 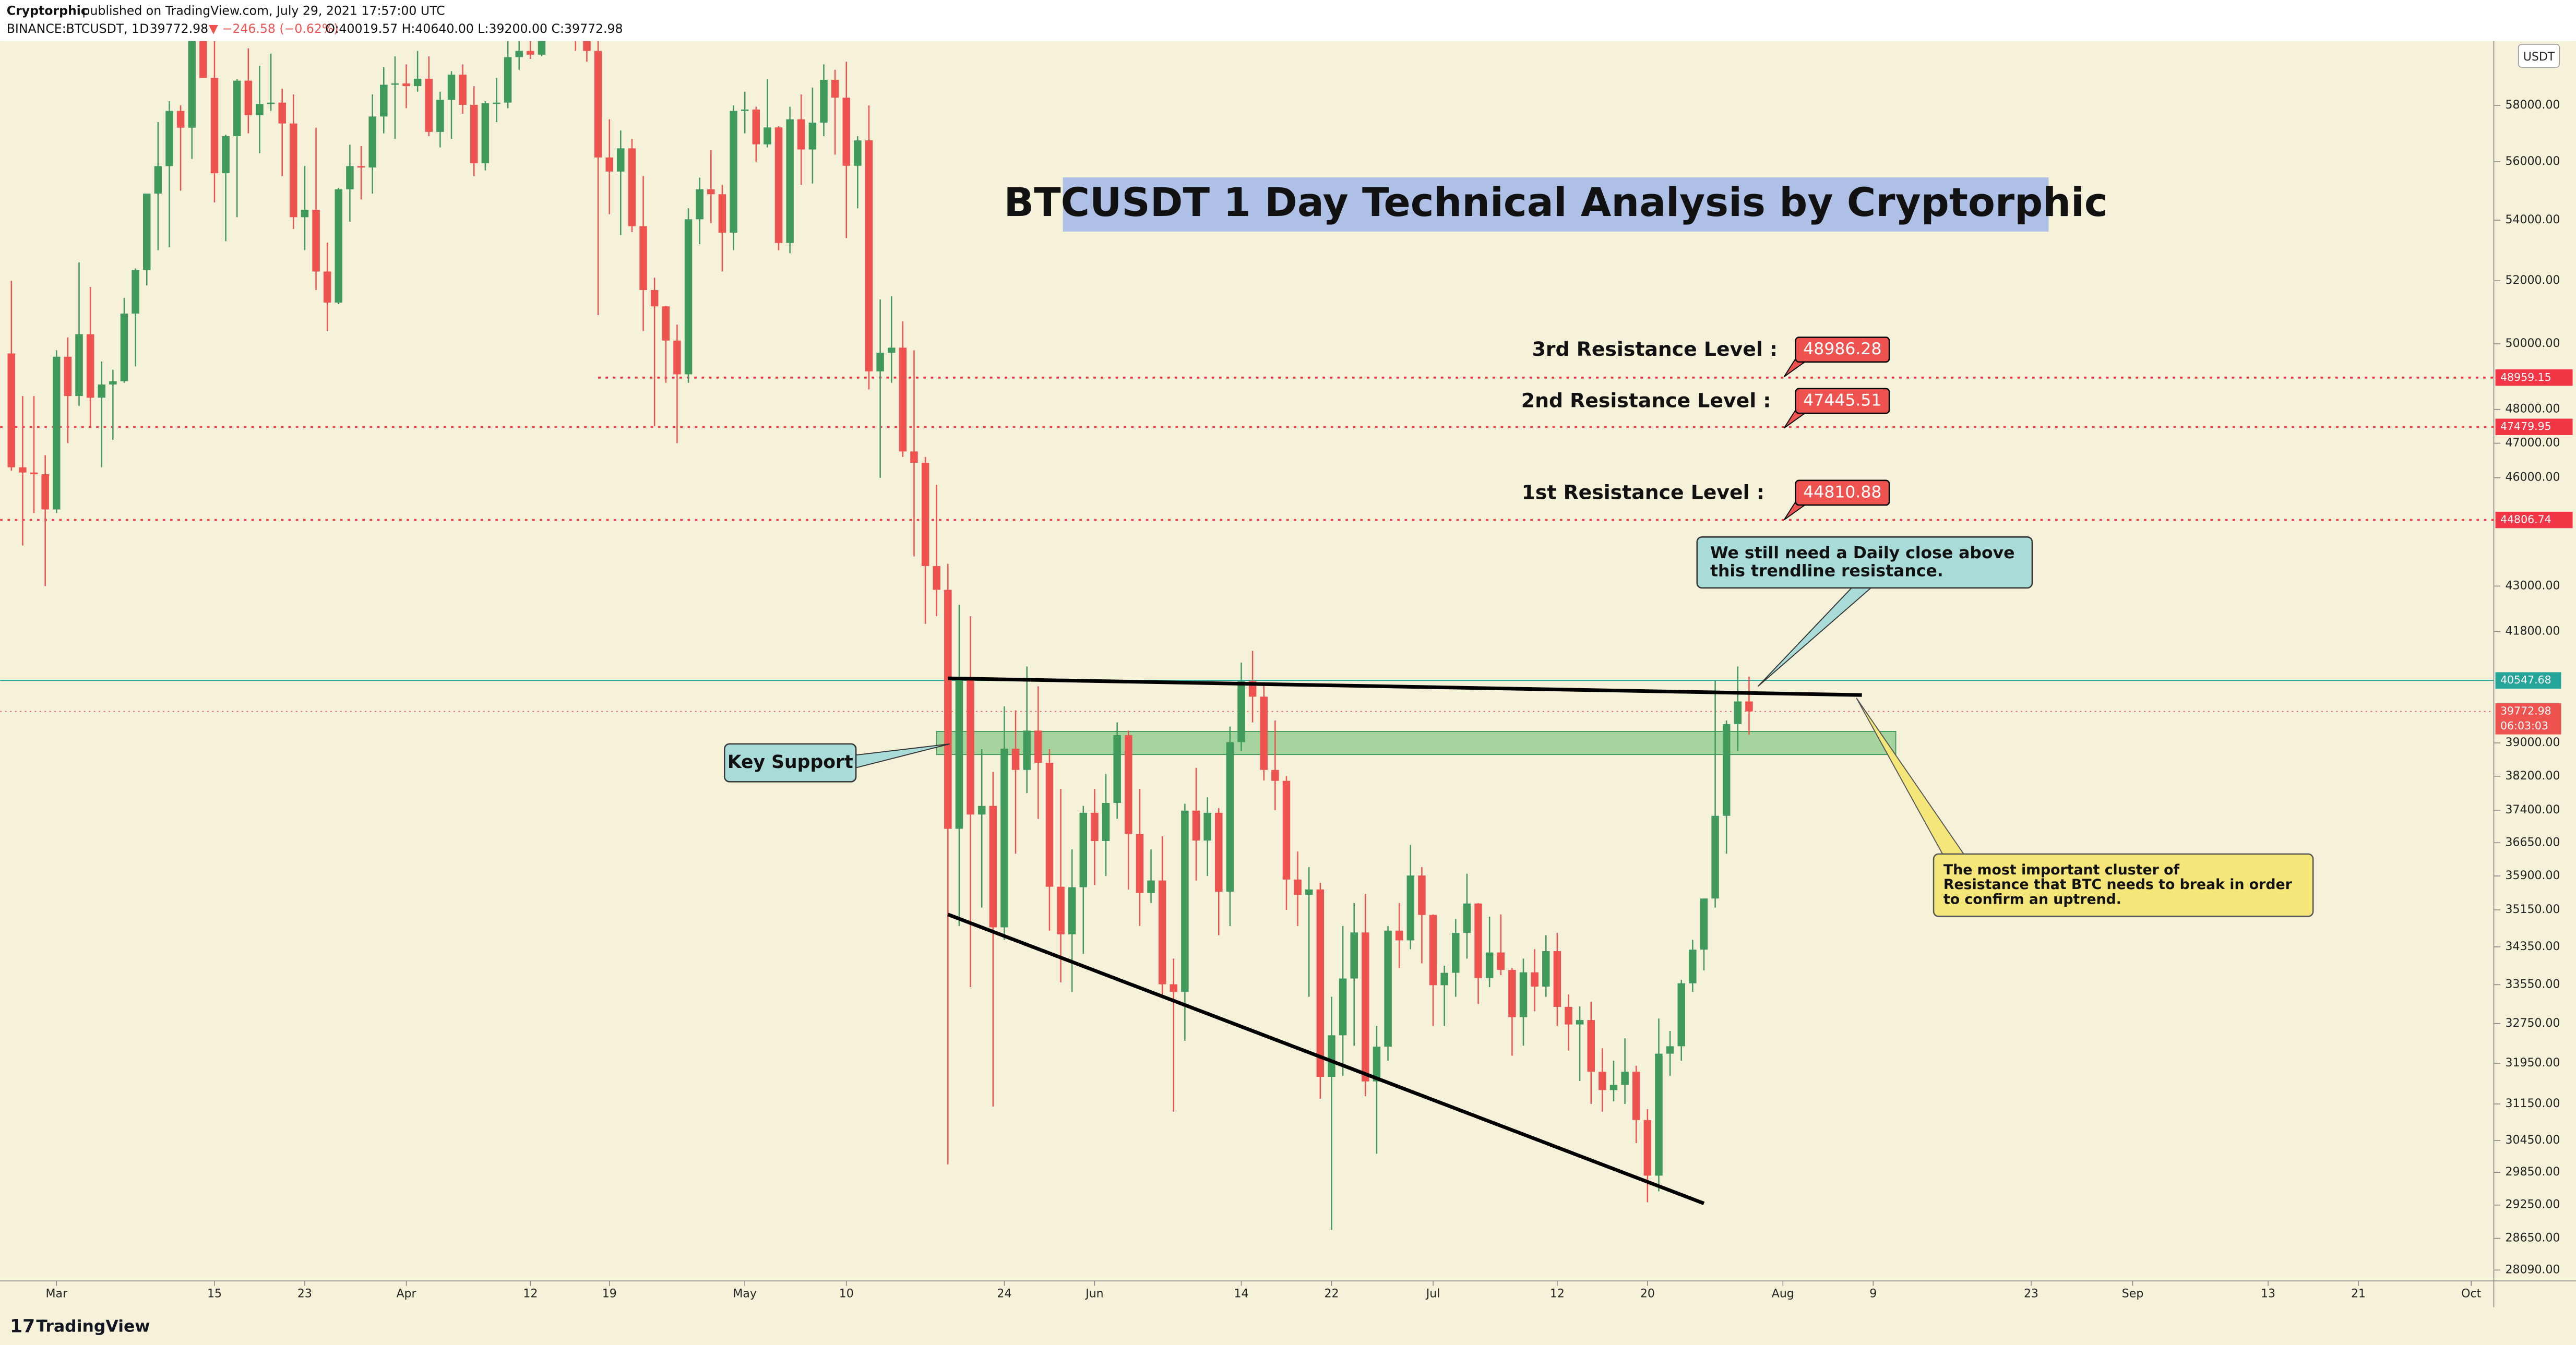 What do you see at coordinates (2525, 711) in the screenshot?
I see `last-price-label: 39772.98` at bounding box center [2525, 711].